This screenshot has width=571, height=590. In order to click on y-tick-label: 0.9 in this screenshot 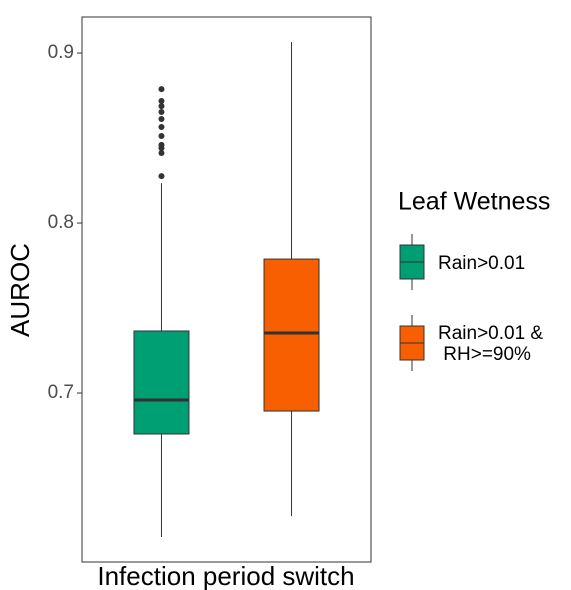, I will do `click(61, 52)`.